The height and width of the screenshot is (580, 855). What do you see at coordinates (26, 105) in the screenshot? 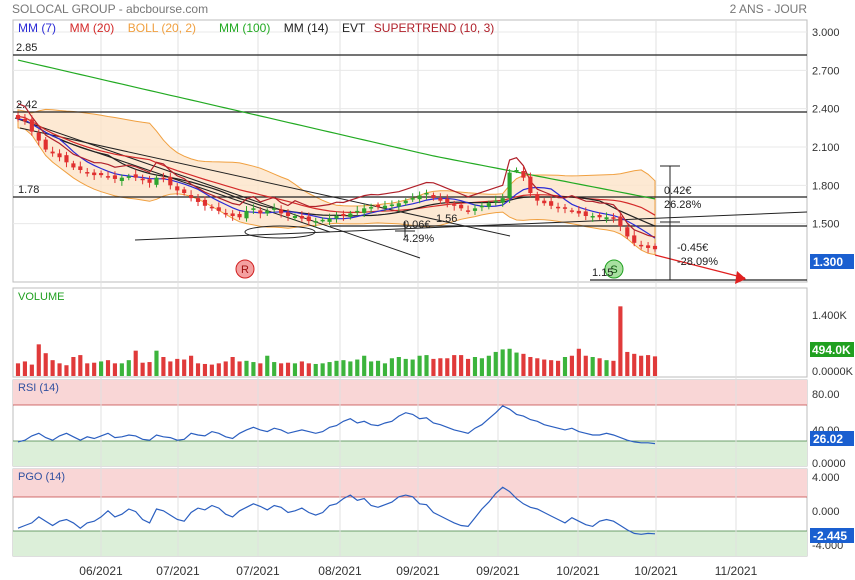
I see `level-label-2-42: 2.42` at bounding box center [26, 105].